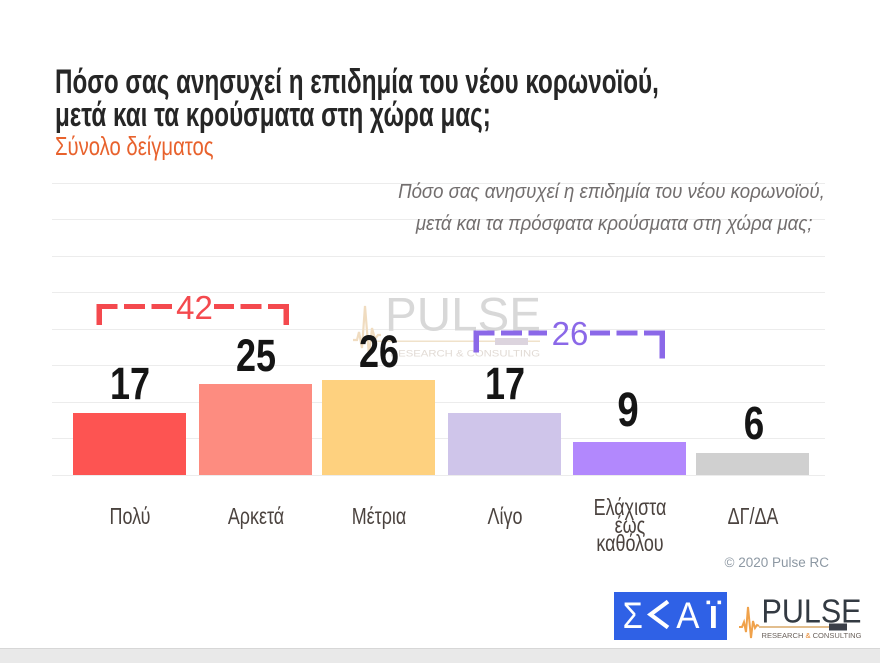 The width and height of the screenshot is (880, 663). Describe the element at coordinates (570, 333) in the screenshot. I see `svg-text: 26` at that location.